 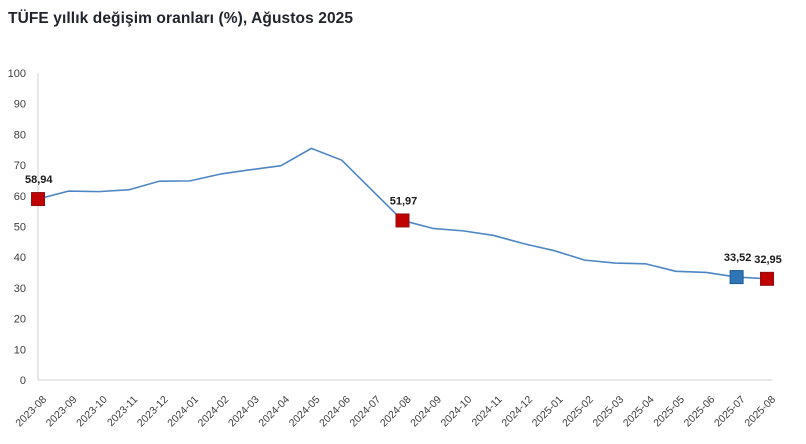 What do you see at coordinates (426, 412) in the screenshot?
I see `x-axis-label: 2024-09` at bounding box center [426, 412].